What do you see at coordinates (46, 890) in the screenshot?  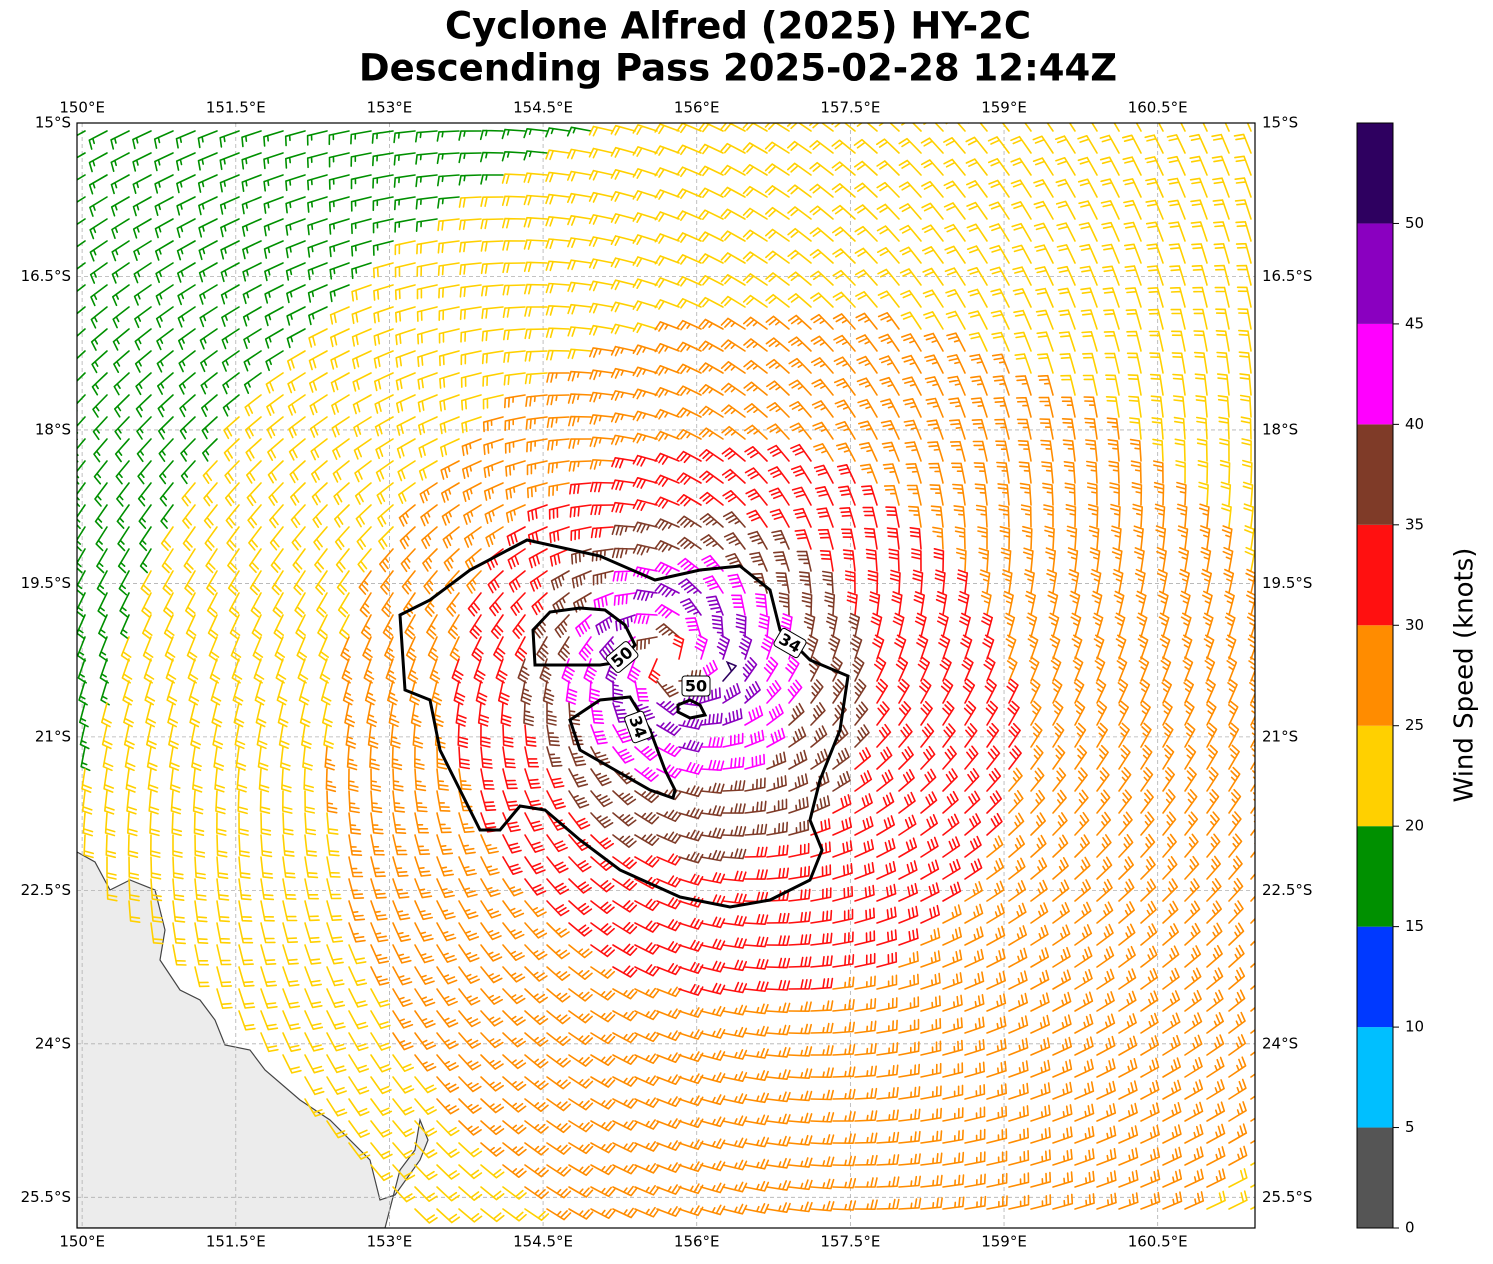 I see `y-tick-label-left: 22.5°S` at bounding box center [46, 890].